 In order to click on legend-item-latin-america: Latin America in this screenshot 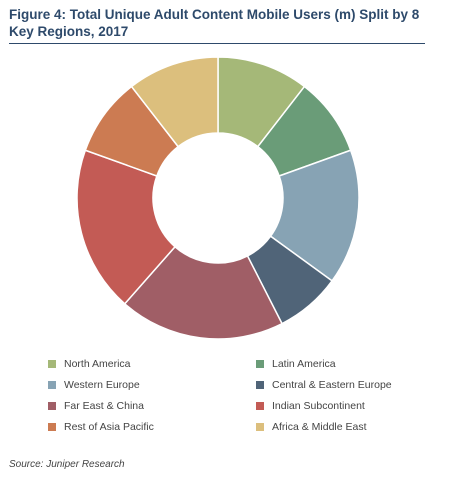, I will do `click(296, 364)`.